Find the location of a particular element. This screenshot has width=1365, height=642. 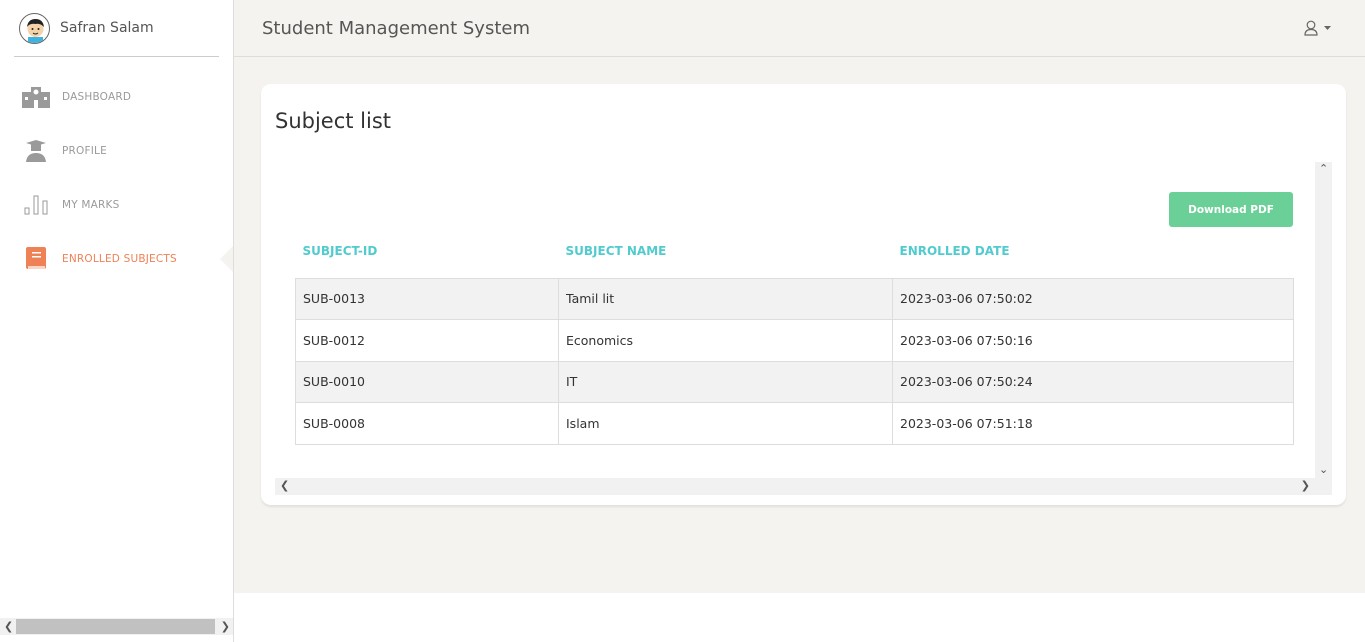

user-block: Safran Salam is located at coordinates (116, 28).